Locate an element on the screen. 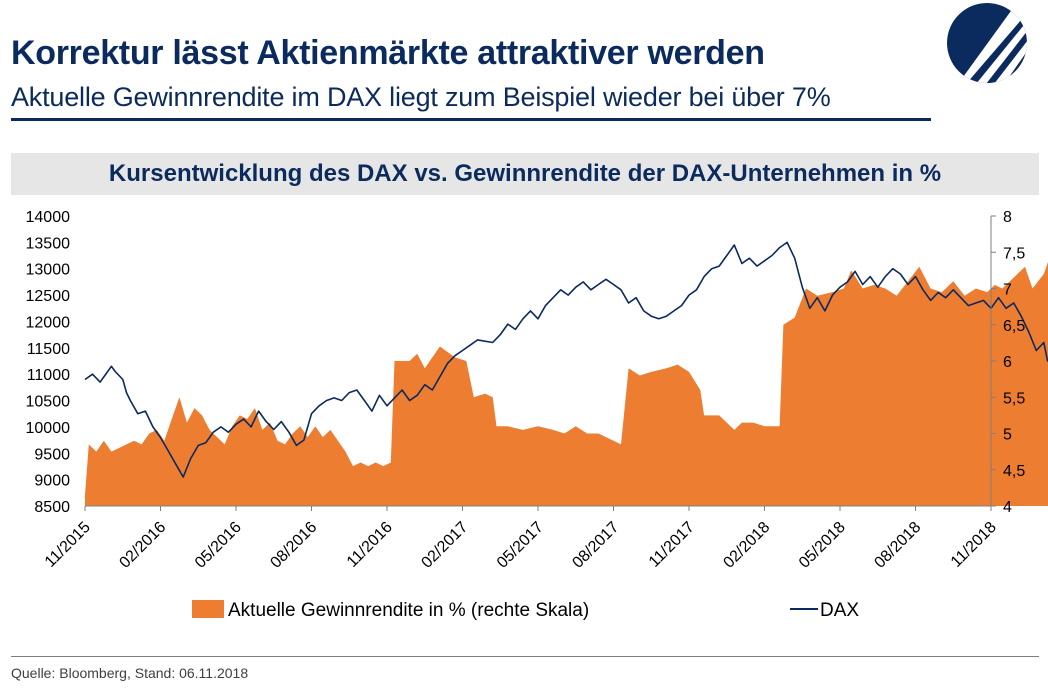 This screenshot has height=689, width=1048. x-tick-label: 05/2016 is located at coordinates (218, 545).